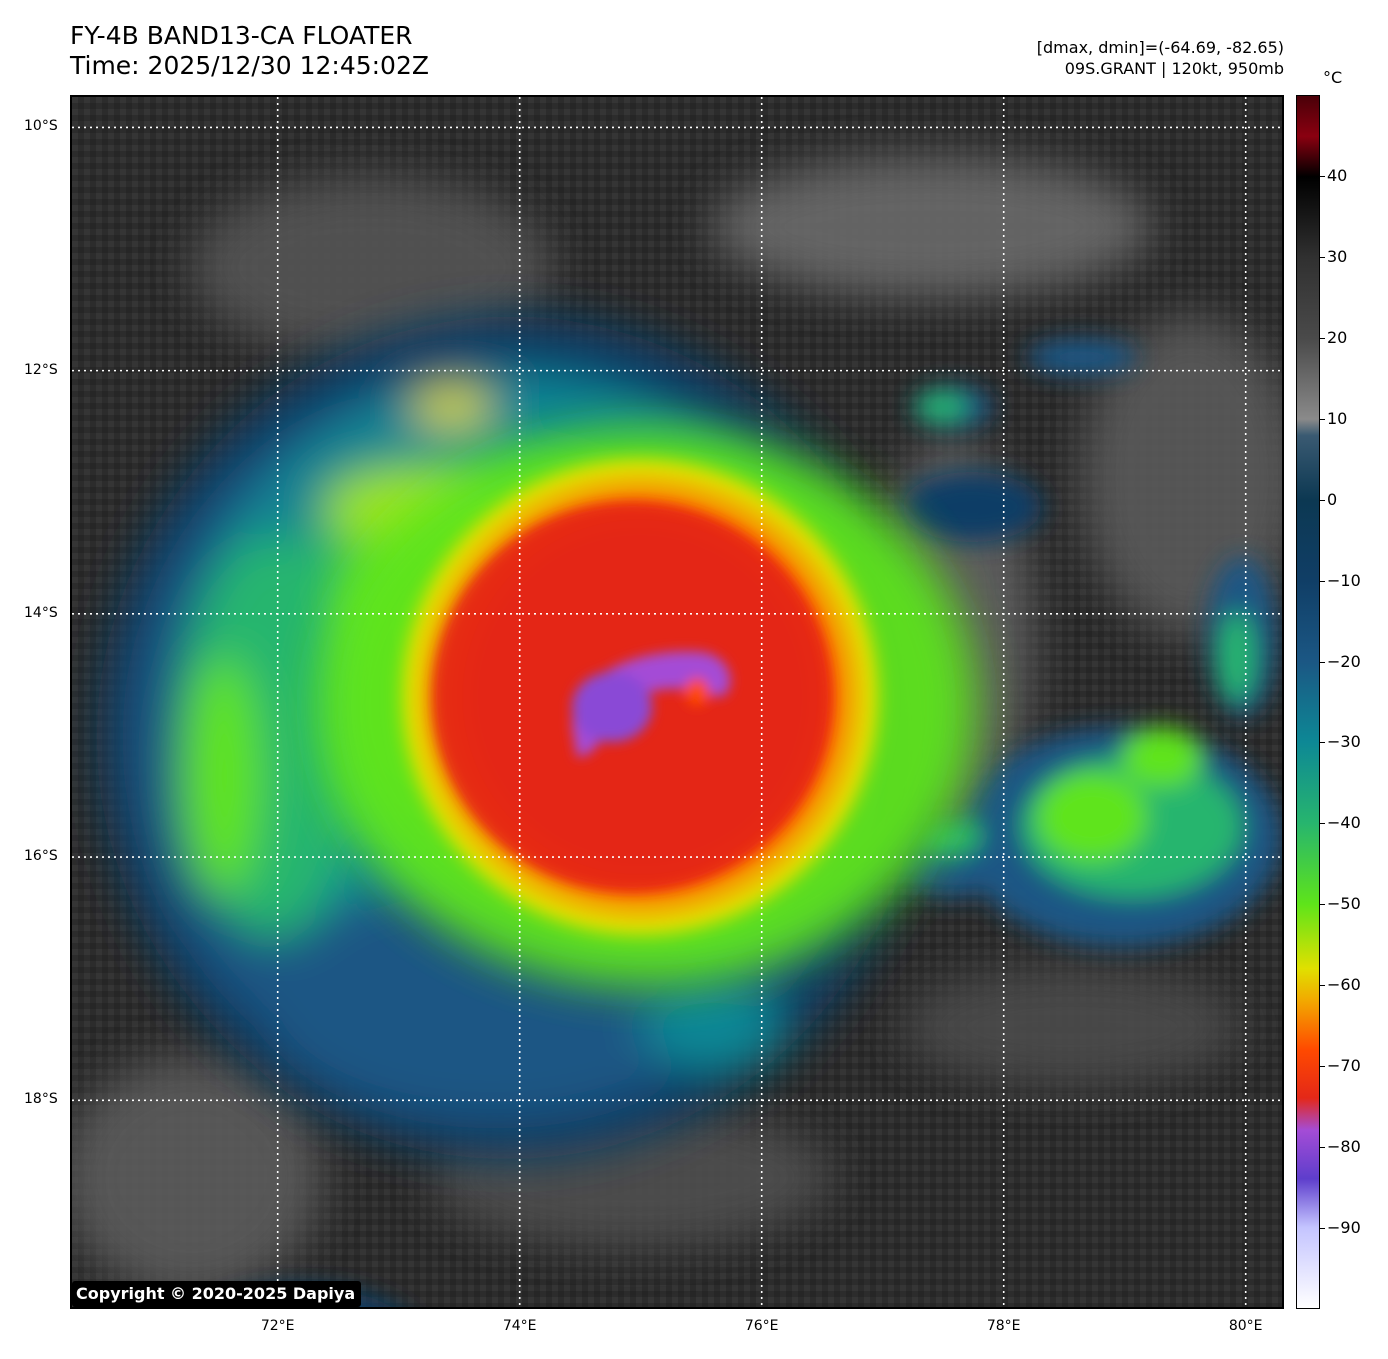 The image size is (1388, 1359). What do you see at coordinates (651, 704) in the screenshot?
I see `eyewall-cold-tops` at bounding box center [651, 704].